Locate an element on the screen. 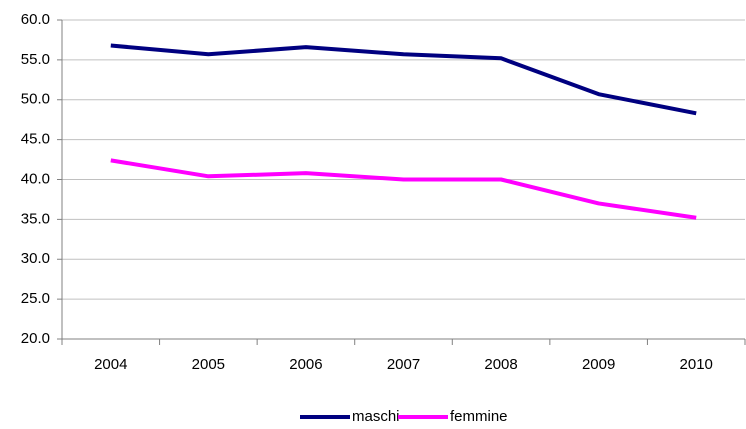  y-tick-label: 35.0 is located at coordinates (35, 218).